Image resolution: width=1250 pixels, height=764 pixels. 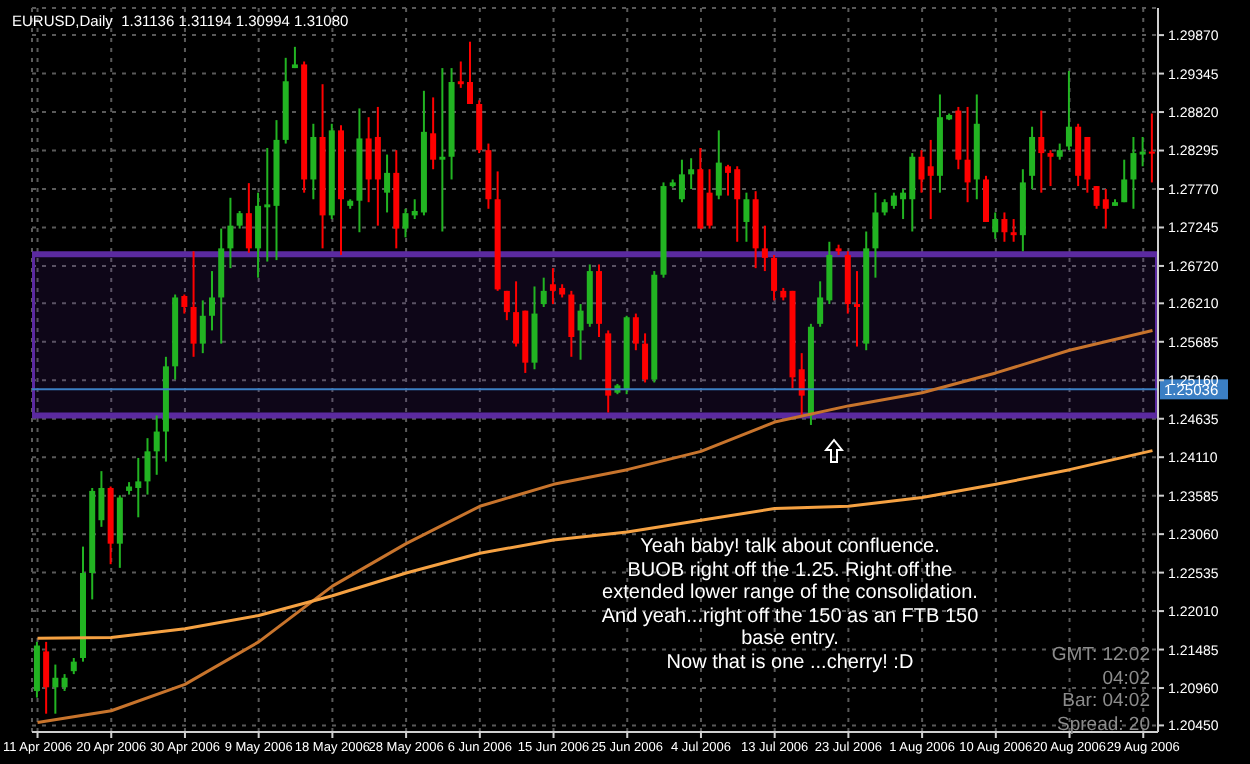 I want to click on annotation: Yeah baby! talk about confluence. BUOB right off the 1.25. Right off the extended lower range of the consolidation. And yeah...right off the 150 as an FTB 150 base entry. Now that is one ...cherry! :D, so click(x=790, y=605).